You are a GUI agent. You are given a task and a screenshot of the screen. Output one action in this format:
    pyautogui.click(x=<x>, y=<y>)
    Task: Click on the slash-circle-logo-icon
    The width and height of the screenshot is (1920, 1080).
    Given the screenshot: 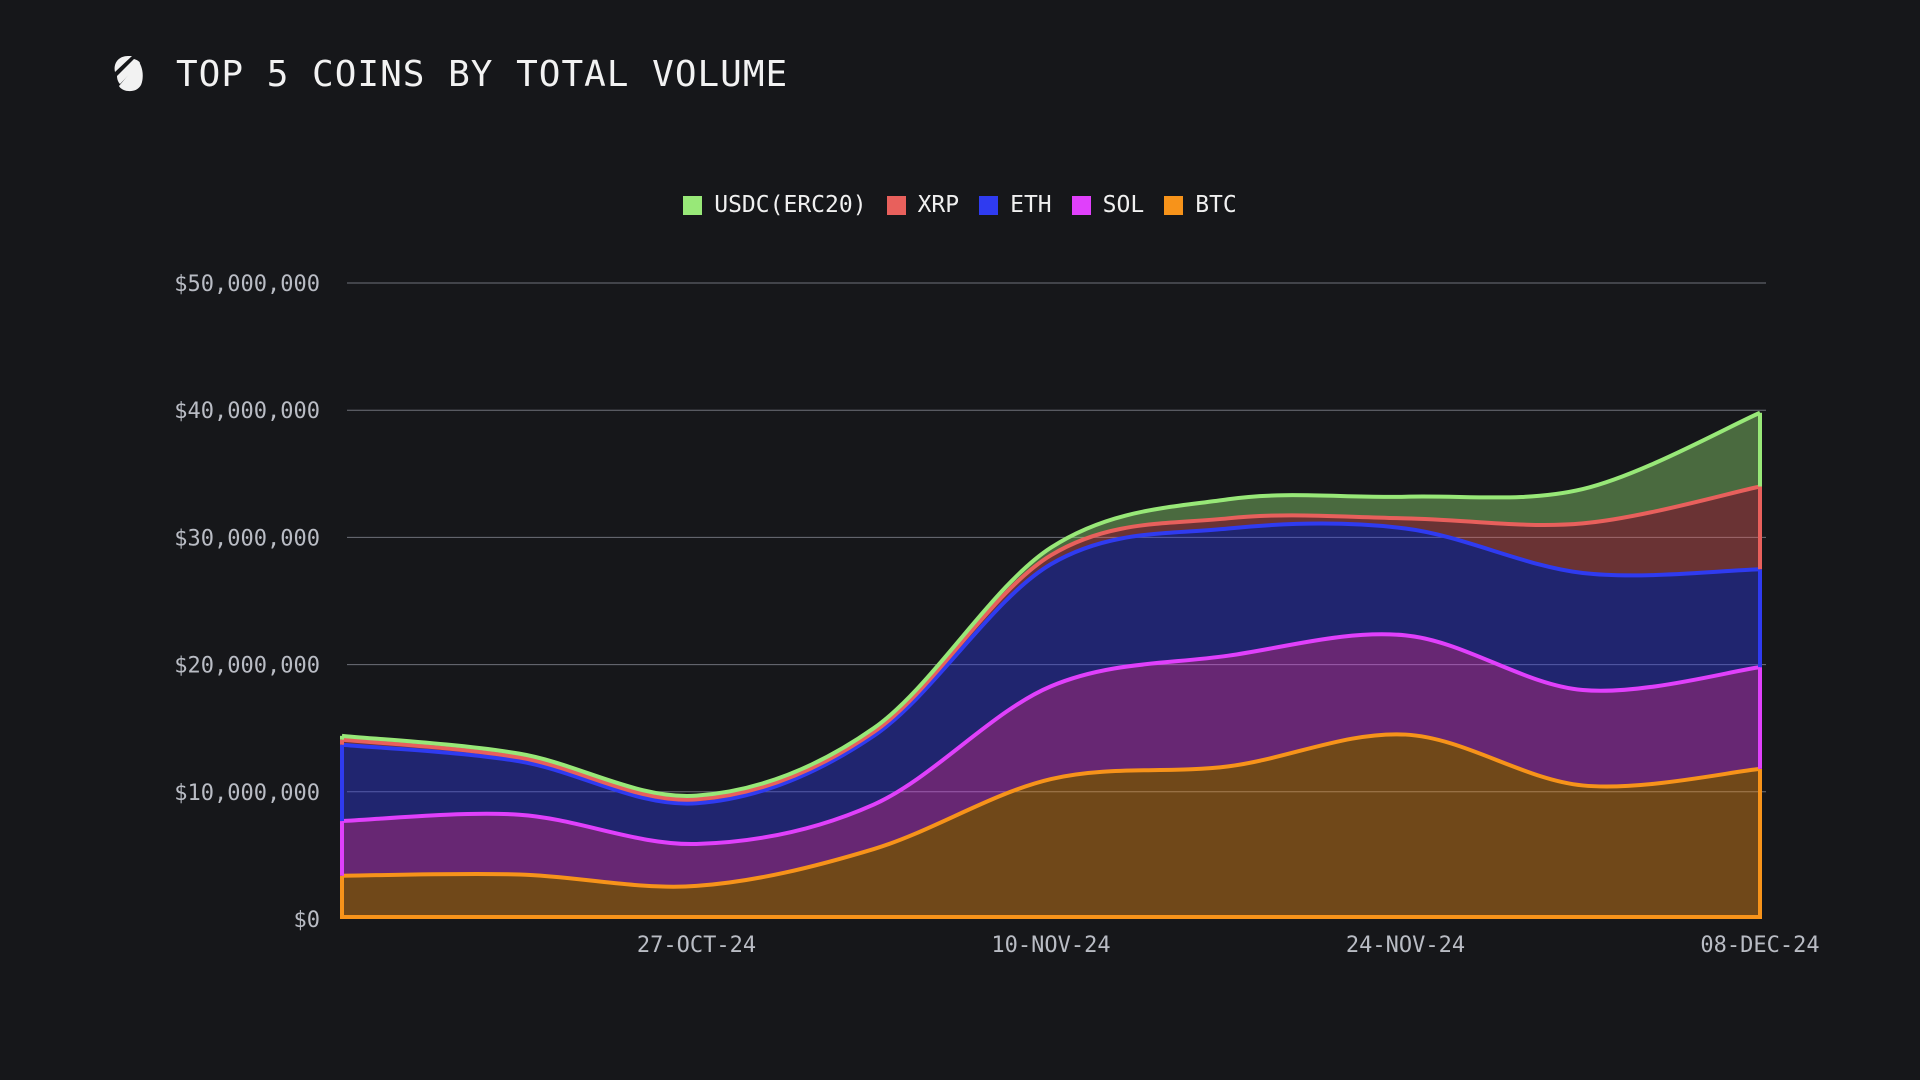 What is the action you would take?
    pyautogui.click(x=128, y=74)
    